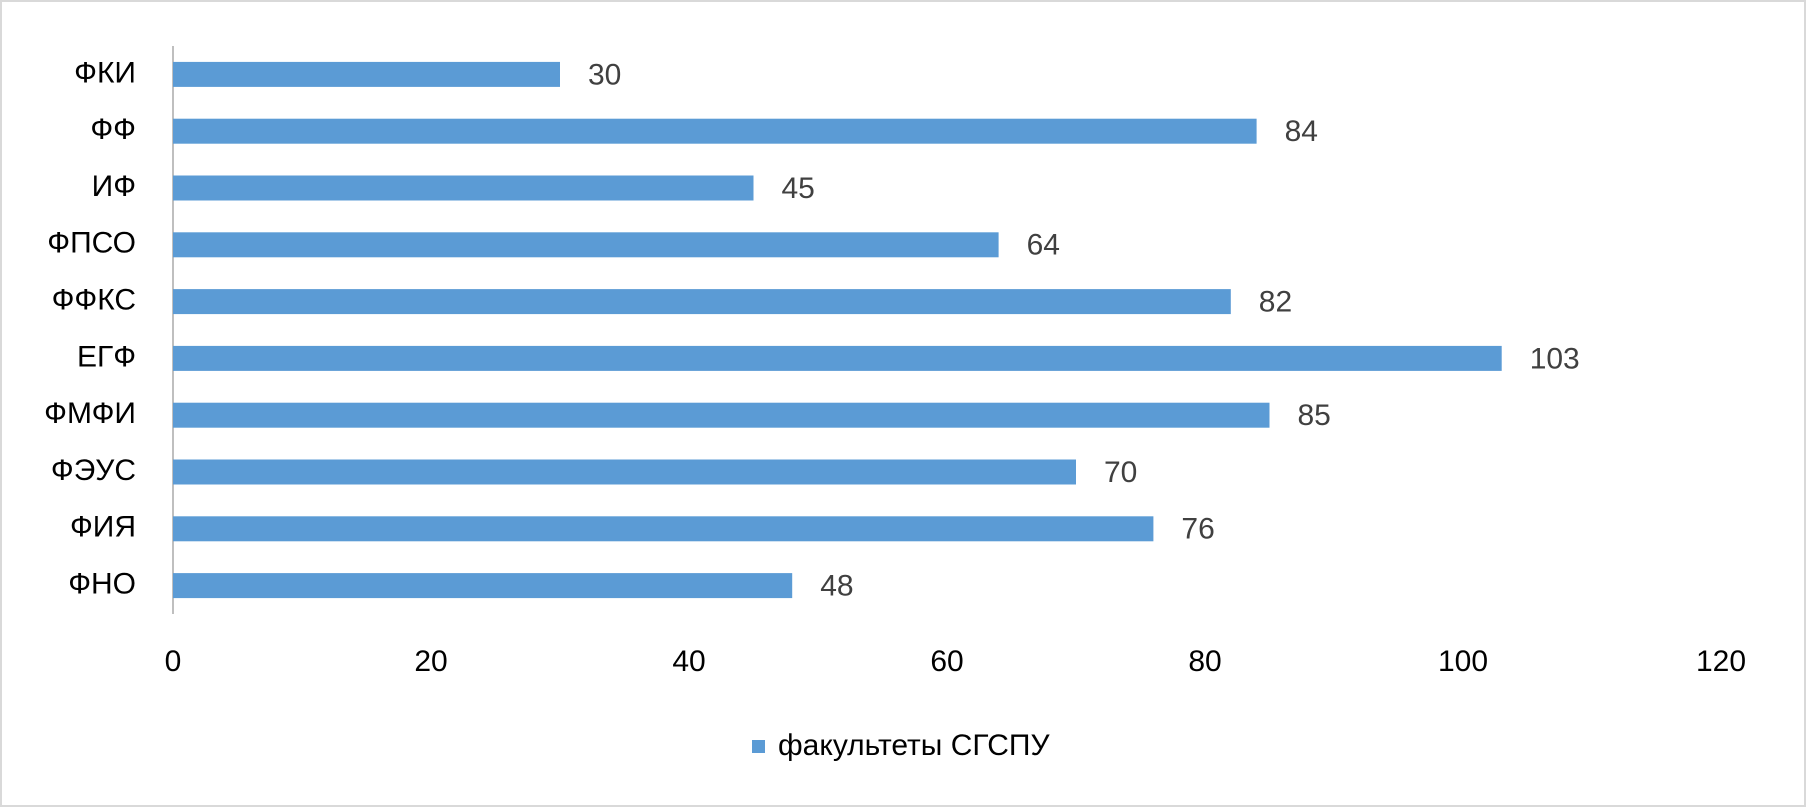 This screenshot has height=807, width=1806. I want to click on y-tick-label: ФНО, so click(102, 584).